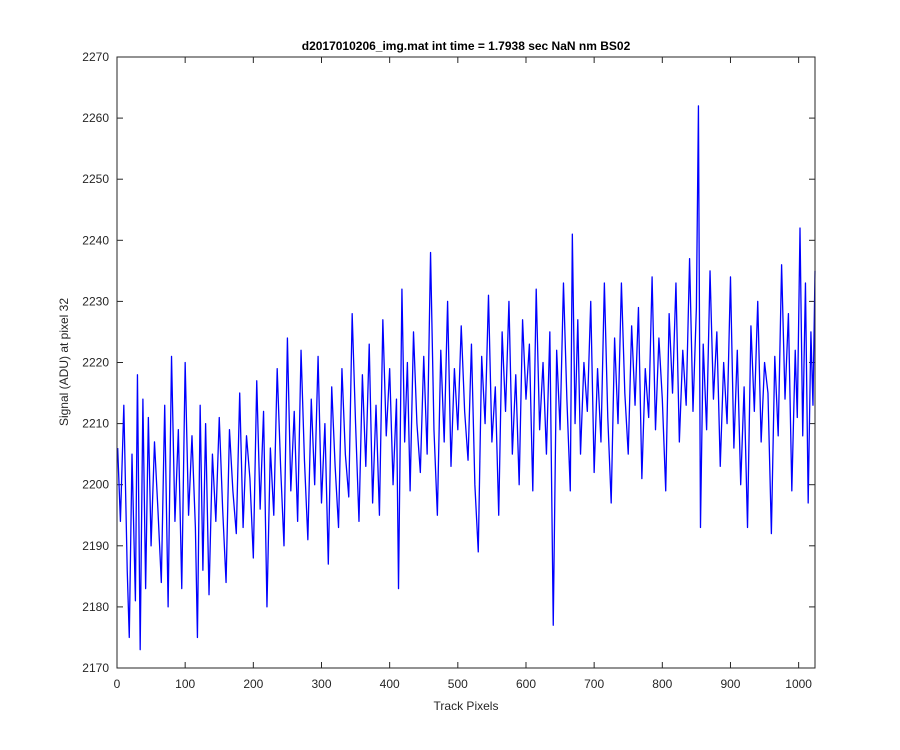 The height and width of the screenshot is (750, 900). I want to click on x-tick-label: 300, so click(321, 684).